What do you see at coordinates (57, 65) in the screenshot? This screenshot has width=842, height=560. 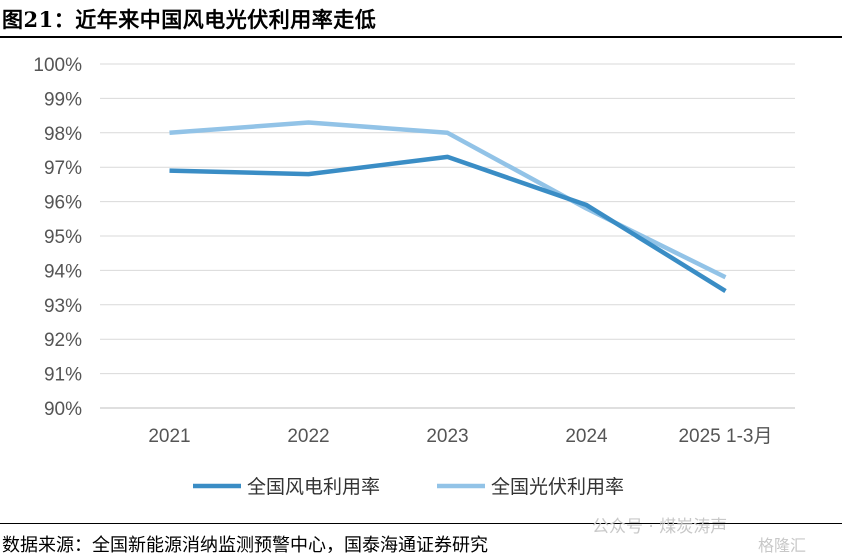 I see `y-tick-label: 100%` at bounding box center [57, 65].